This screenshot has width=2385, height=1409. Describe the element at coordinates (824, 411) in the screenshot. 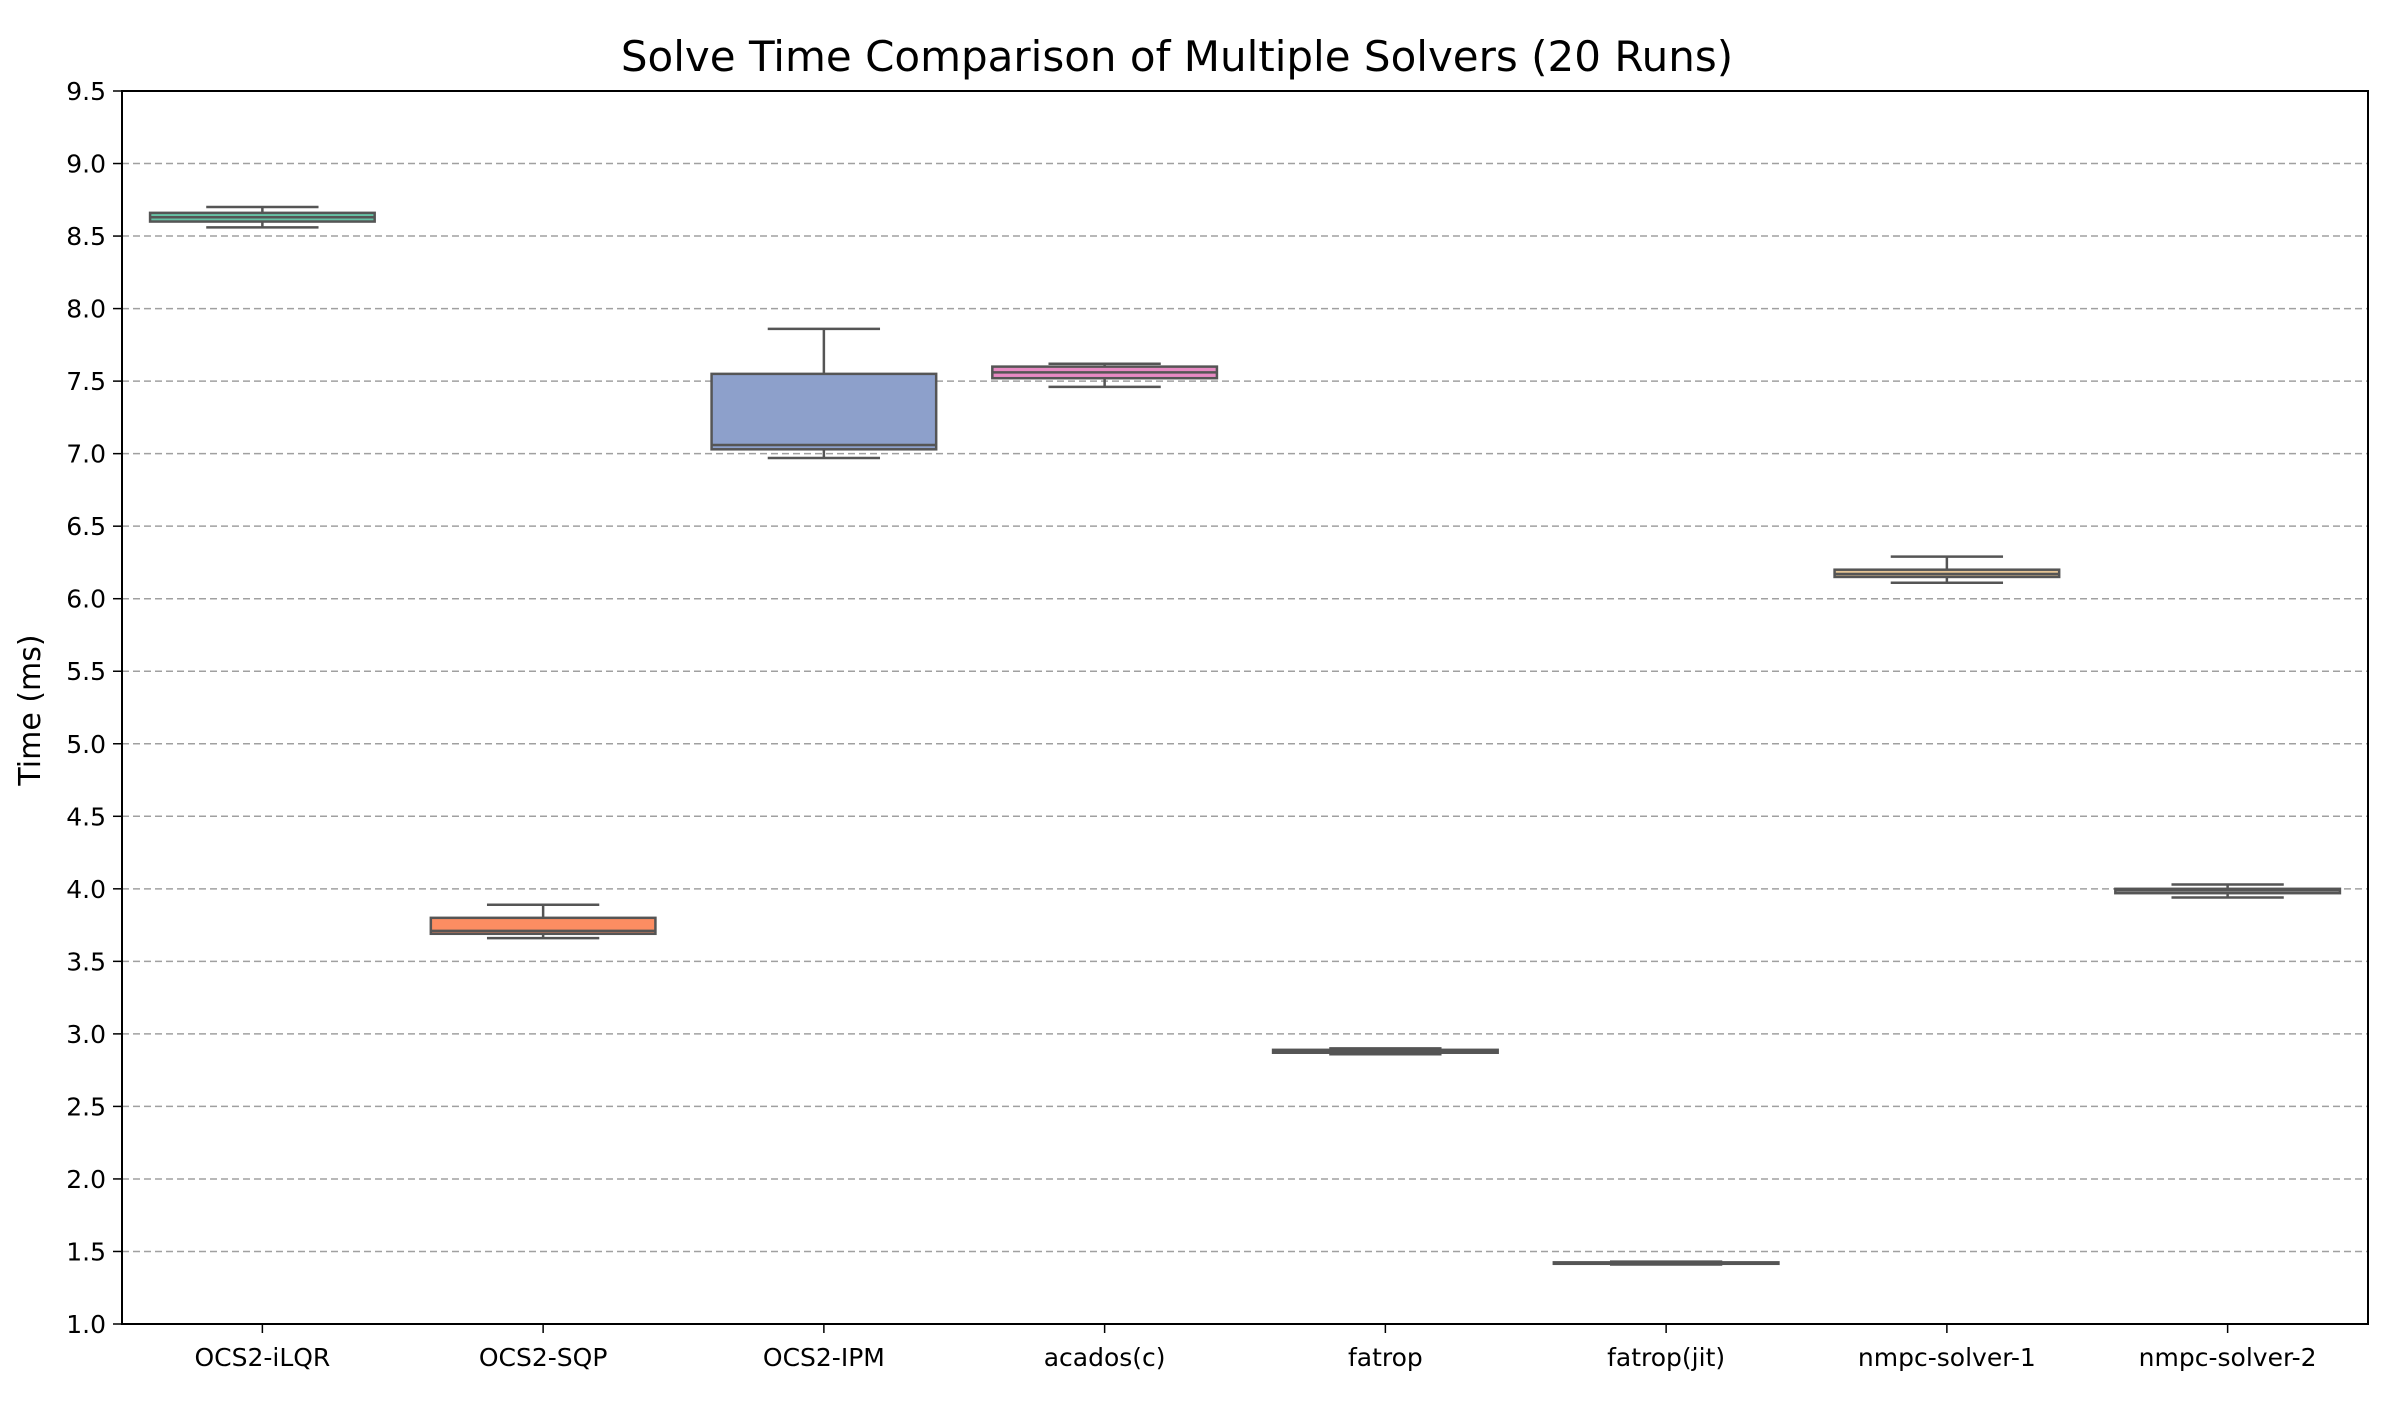

I see `box-body` at that location.